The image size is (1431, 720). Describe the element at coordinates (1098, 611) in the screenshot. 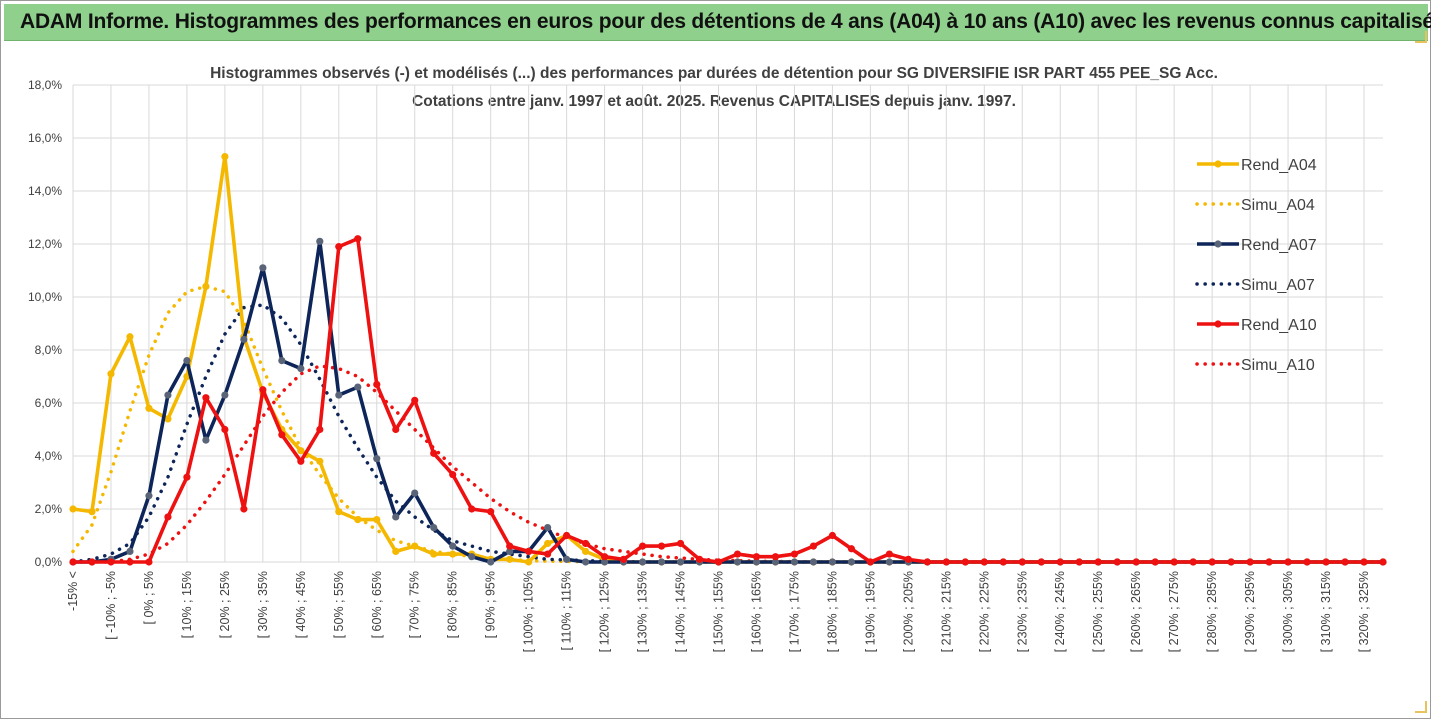

I see `x-tick-label: [ 250% ; 255%` at that location.